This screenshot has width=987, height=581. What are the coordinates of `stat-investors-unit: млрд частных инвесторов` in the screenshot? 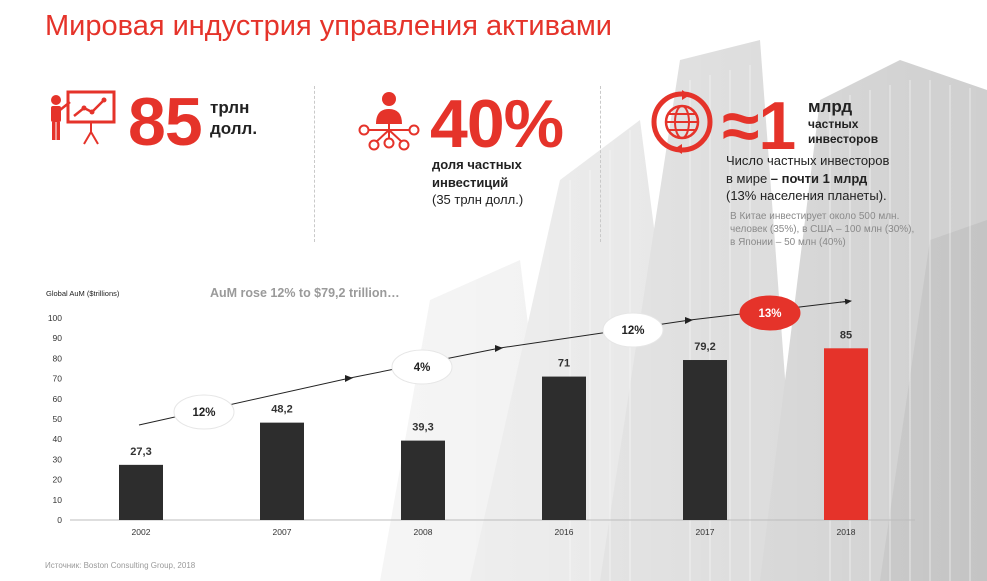 It's located at (843, 121).